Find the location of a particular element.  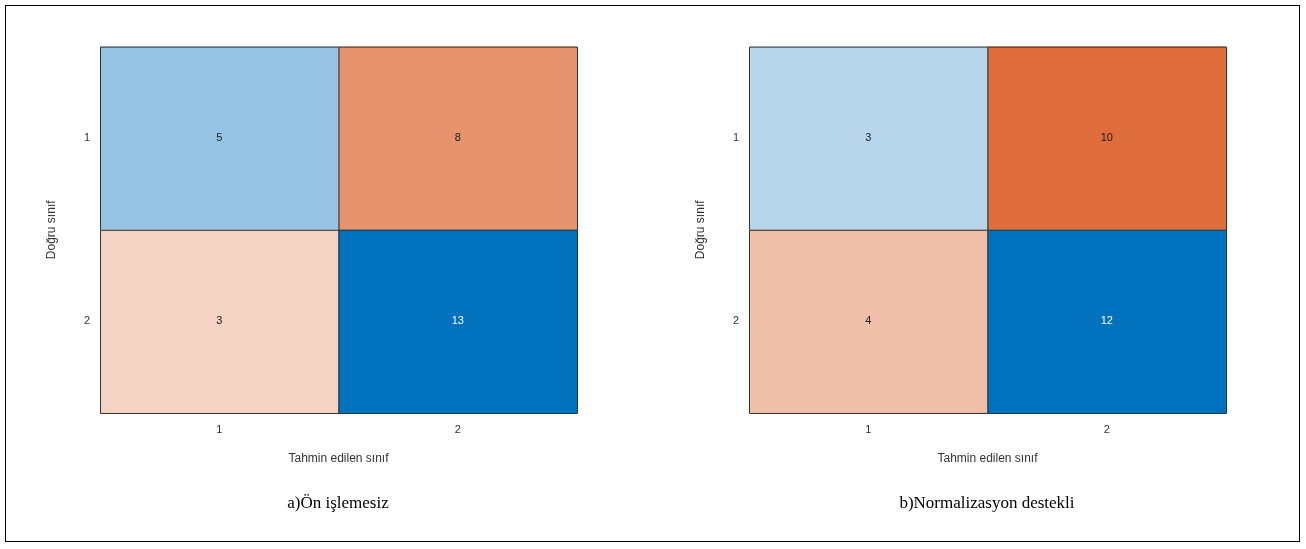

data-label: 4 is located at coordinates (868, 320).